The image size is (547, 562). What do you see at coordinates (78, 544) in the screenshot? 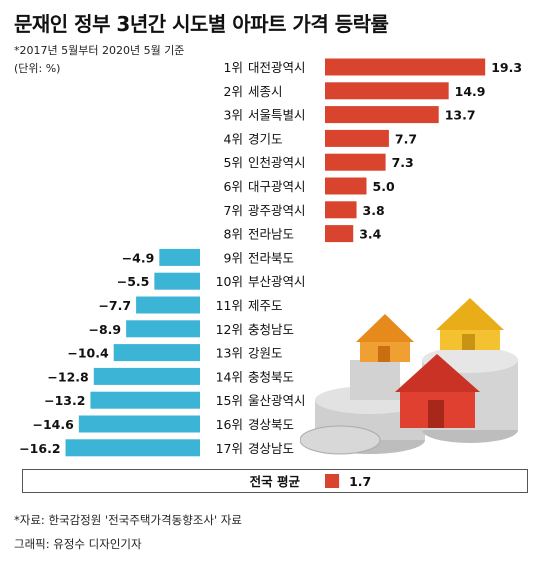
I see `graphic-credit: 그래픽: 유정수 디자인기자` at bounding box center [78, 544].